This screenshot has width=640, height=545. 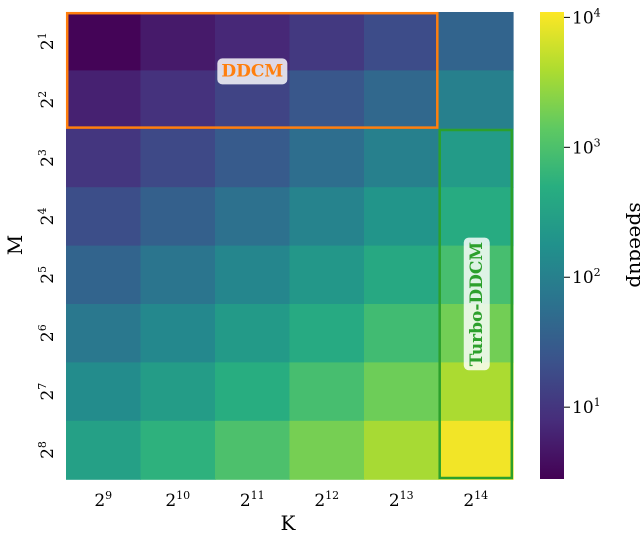 I want to click on y-tick-label: 21, so click(x=47, y=41).